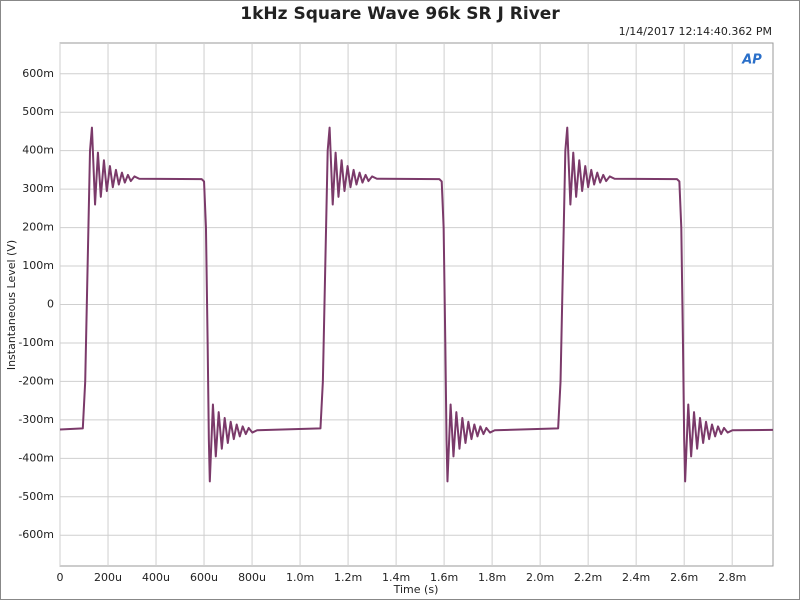 The height and width of the screenshot is (600, 800). Describe the element at coordinates (38, 227) in the screenshot. I see `y-tick-label: 200m` at that location.